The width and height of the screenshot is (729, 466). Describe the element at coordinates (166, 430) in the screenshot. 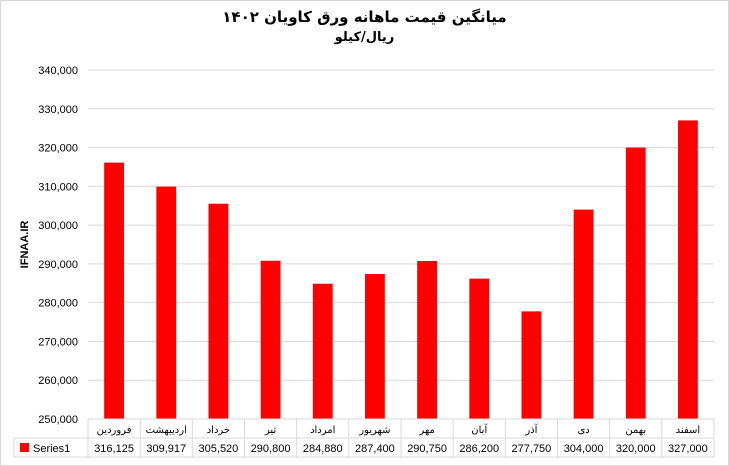

I see `x-tick-label: اردیبهشت` at that location.